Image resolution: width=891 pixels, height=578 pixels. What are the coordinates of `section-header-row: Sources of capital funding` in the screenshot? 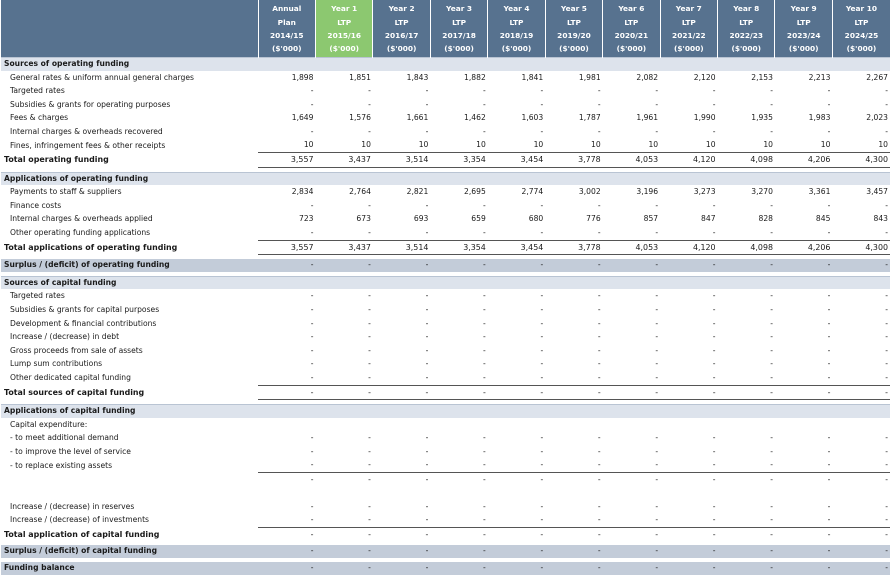 It's located at (445, 282).